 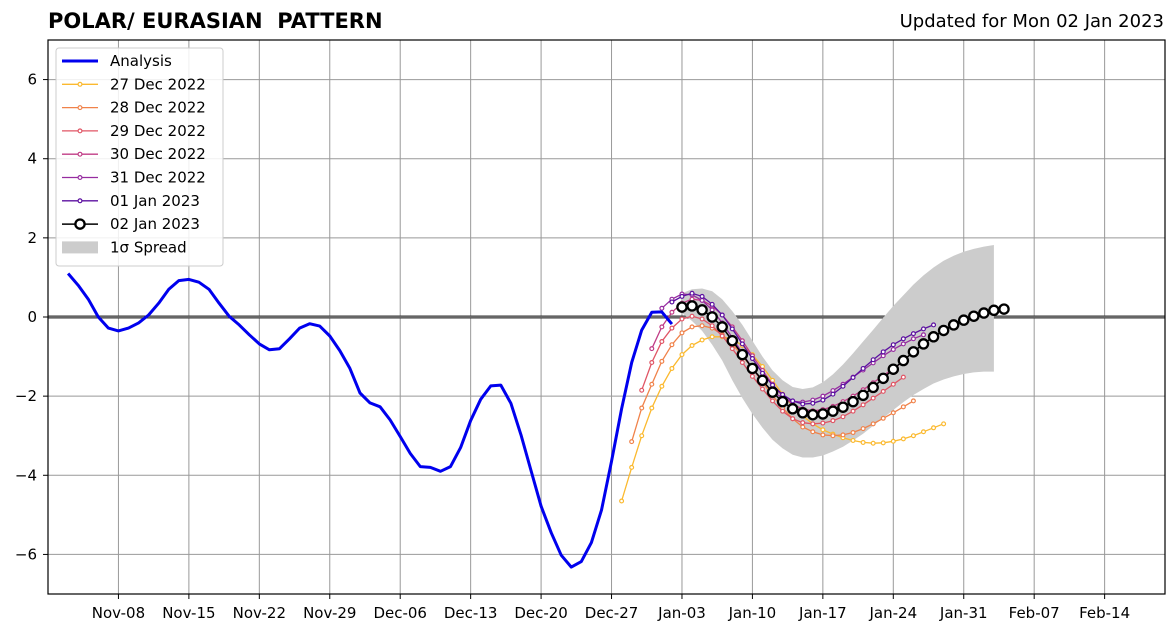 I want to click on y-tick-label: 4, so click(x=32, y=159).